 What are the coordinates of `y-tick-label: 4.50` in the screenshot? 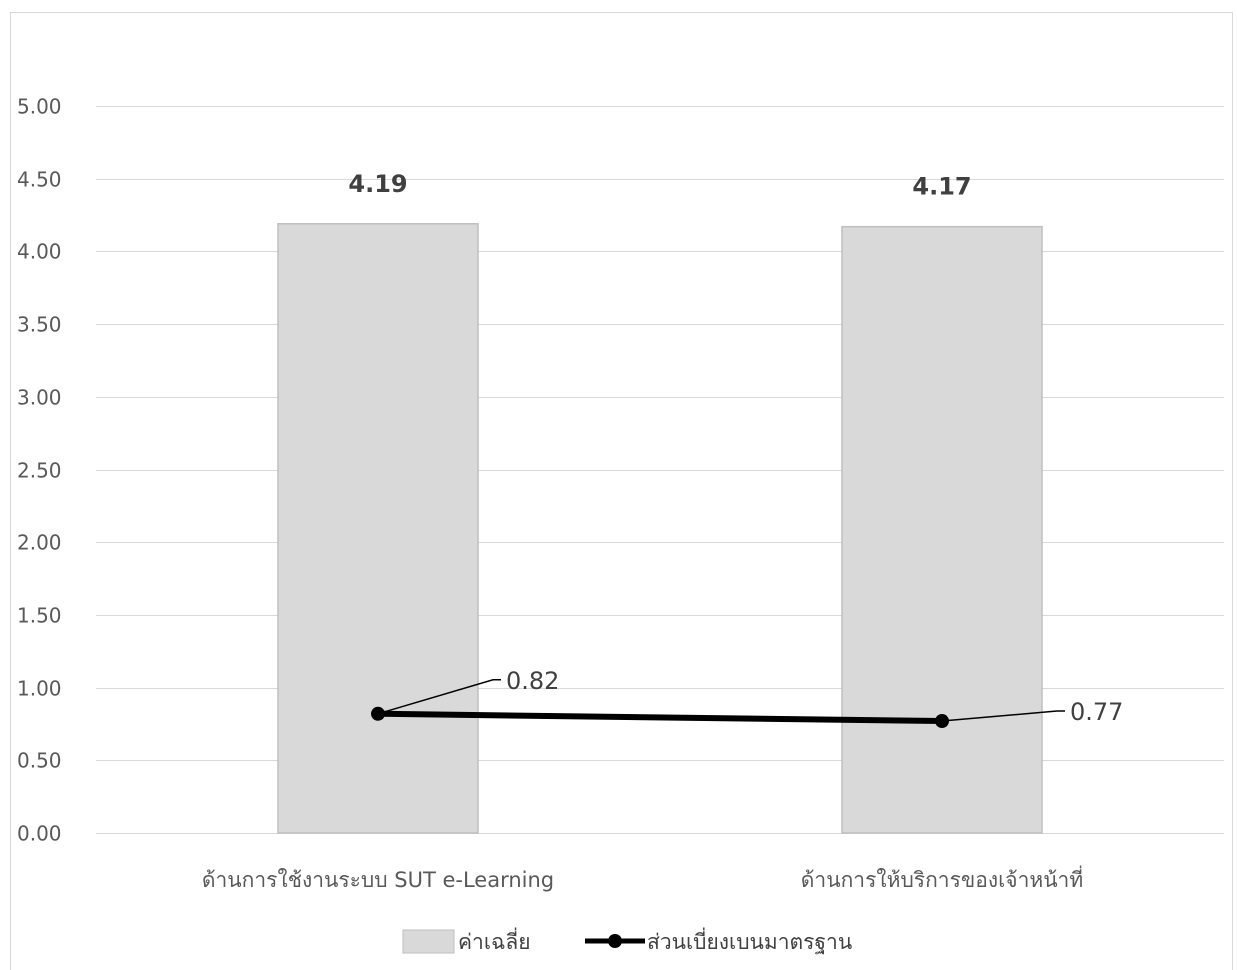 It's located at (39, 180).